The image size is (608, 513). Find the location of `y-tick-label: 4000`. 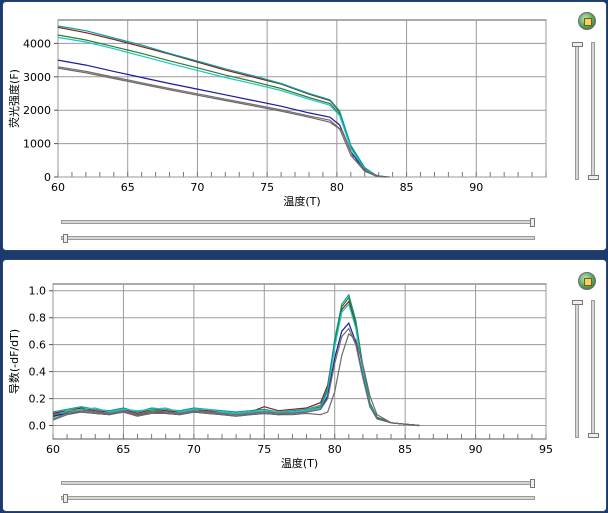

y-tick-label: 4000 is located at coordinates (37, 43).